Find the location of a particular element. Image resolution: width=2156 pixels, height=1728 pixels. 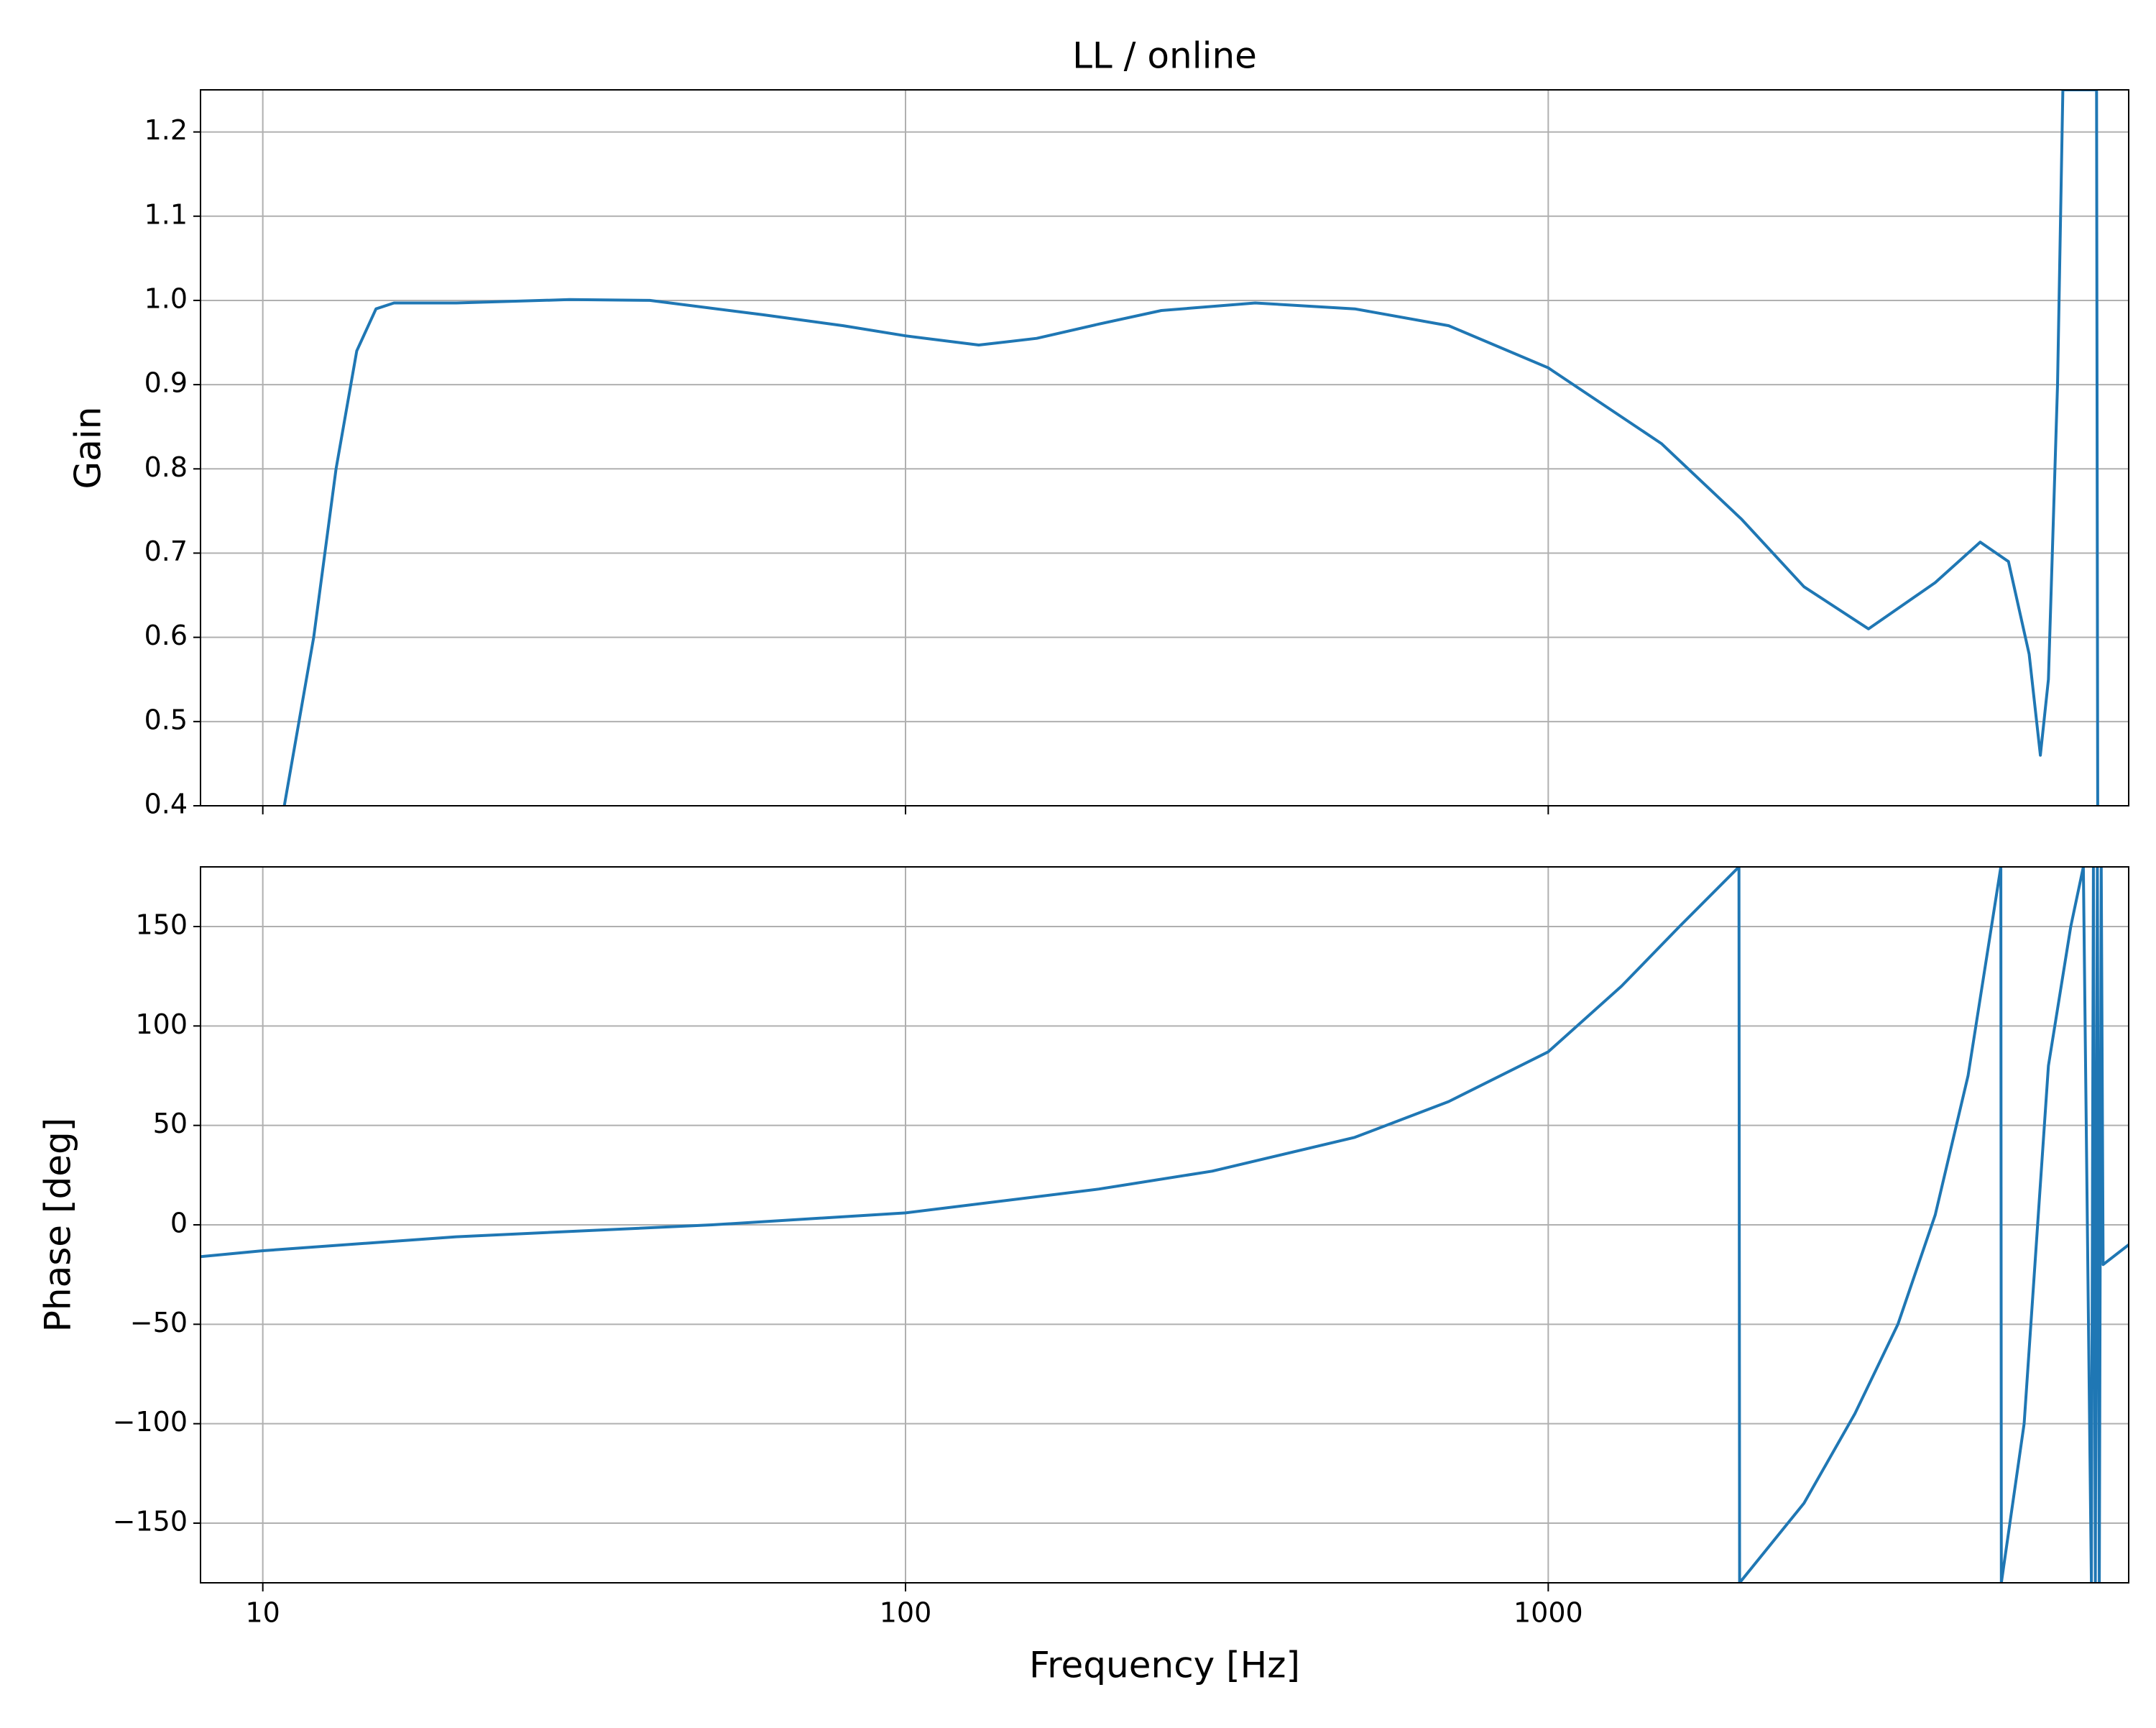

y-tick-label: 1.2 is located at coordinates (166, 130).